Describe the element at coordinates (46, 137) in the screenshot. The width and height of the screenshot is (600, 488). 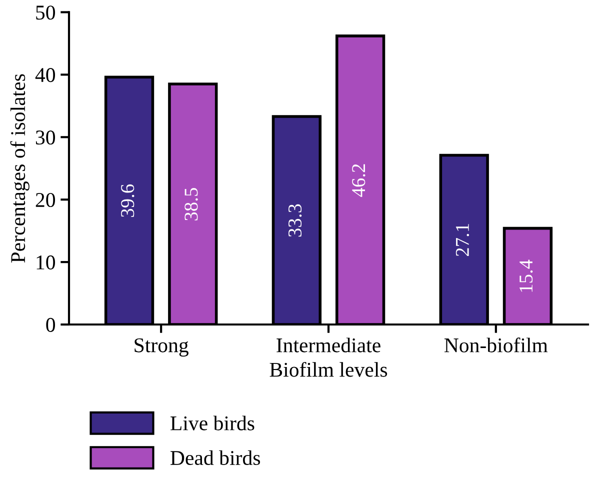
I see `y-tick-label: 30` at that location.